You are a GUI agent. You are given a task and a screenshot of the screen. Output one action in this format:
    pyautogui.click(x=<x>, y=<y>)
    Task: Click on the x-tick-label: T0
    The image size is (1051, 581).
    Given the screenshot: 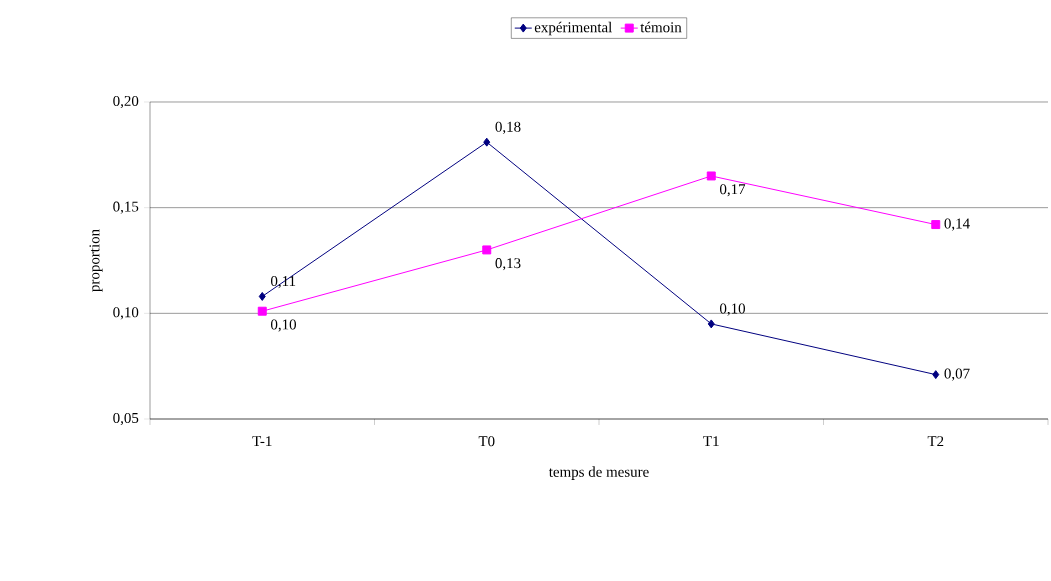 What is the action you would take?
    pyautogui.click(x=486, y=441)
    